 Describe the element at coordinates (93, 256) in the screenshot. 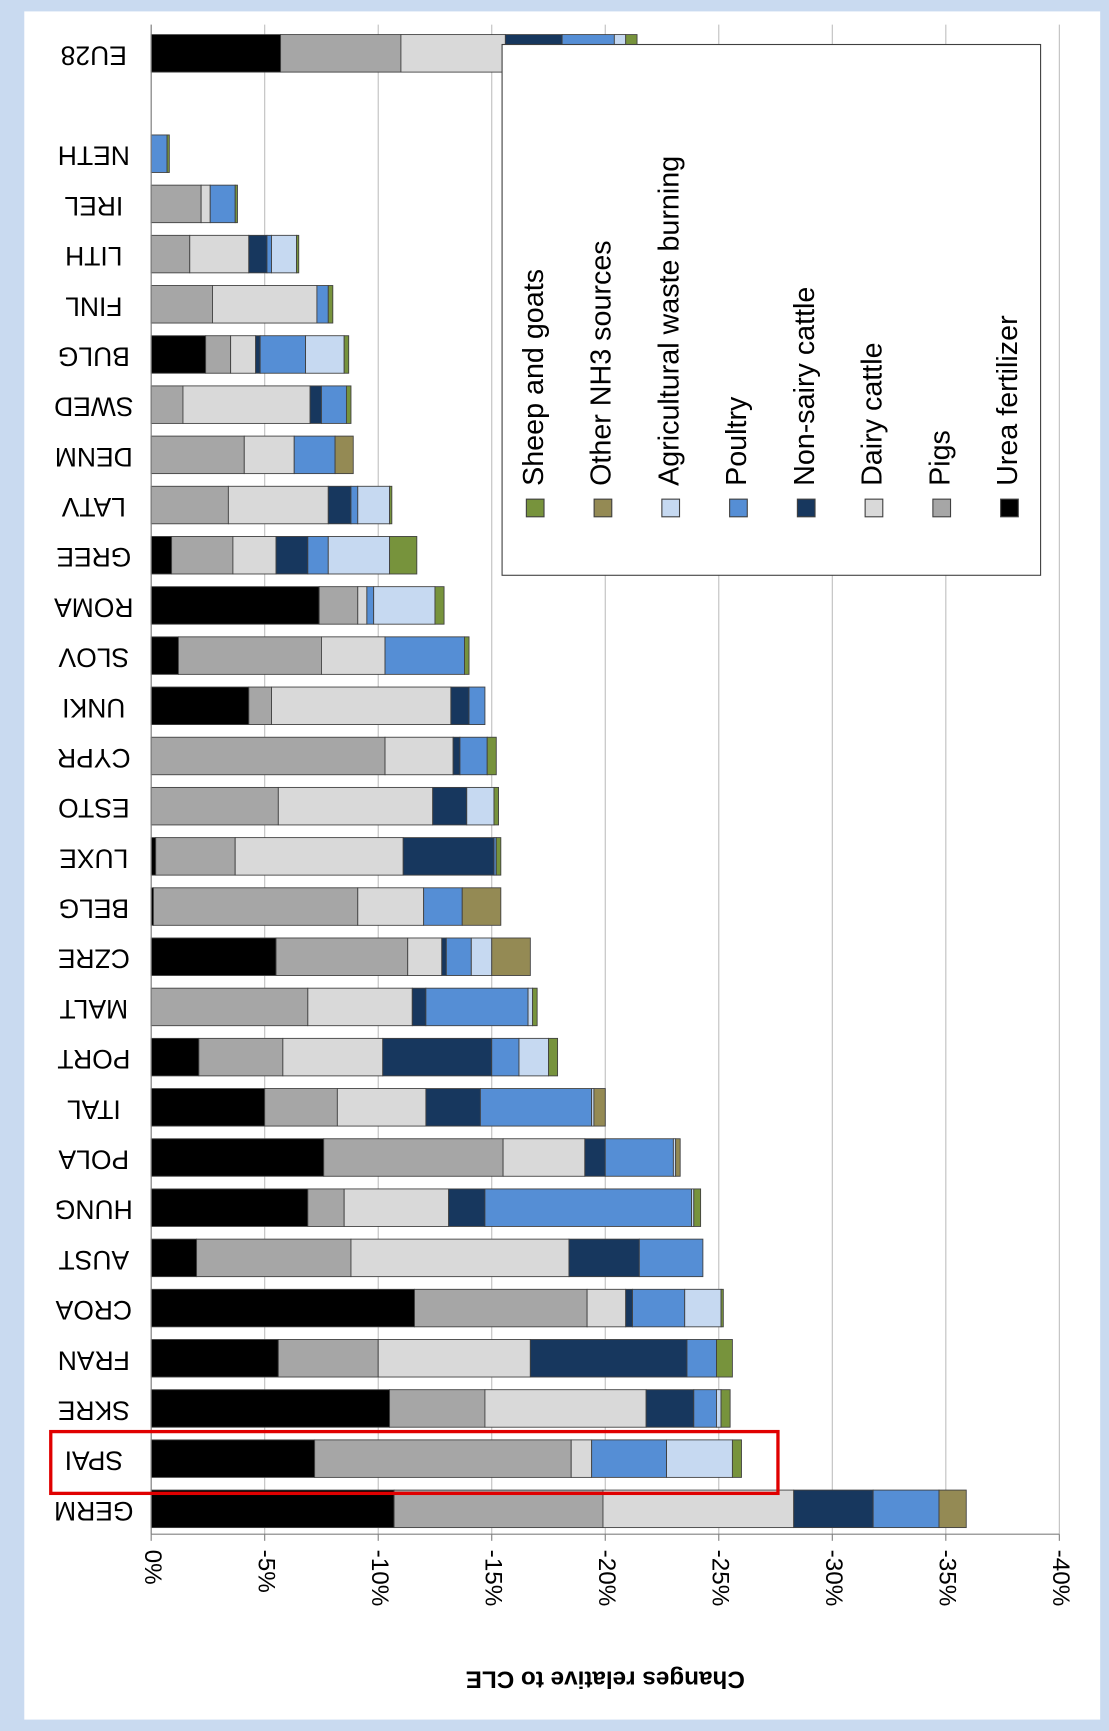

I see `y-tick-label: LITH` at that location.